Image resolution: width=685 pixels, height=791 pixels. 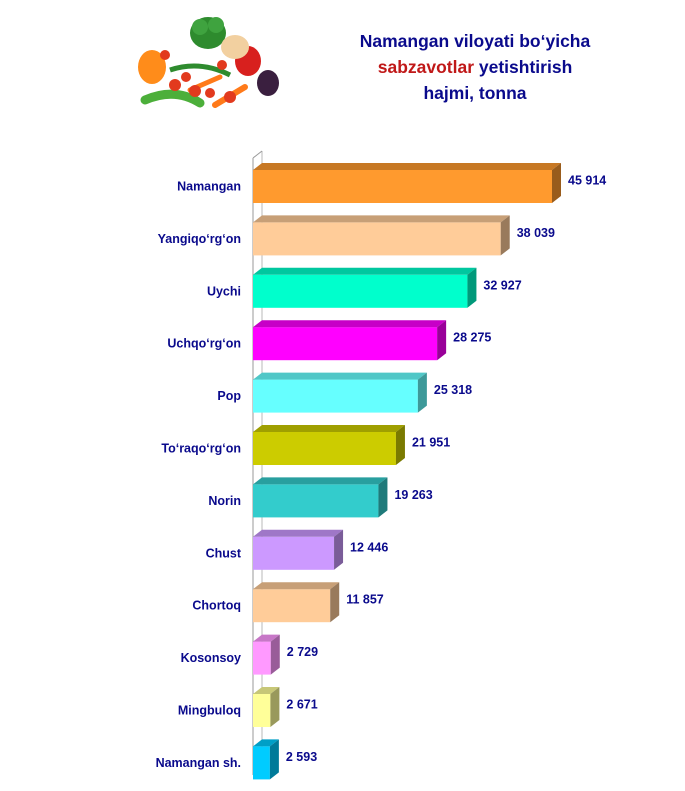 I want to click on value-label: 45 914, so click(x=587, y=181).